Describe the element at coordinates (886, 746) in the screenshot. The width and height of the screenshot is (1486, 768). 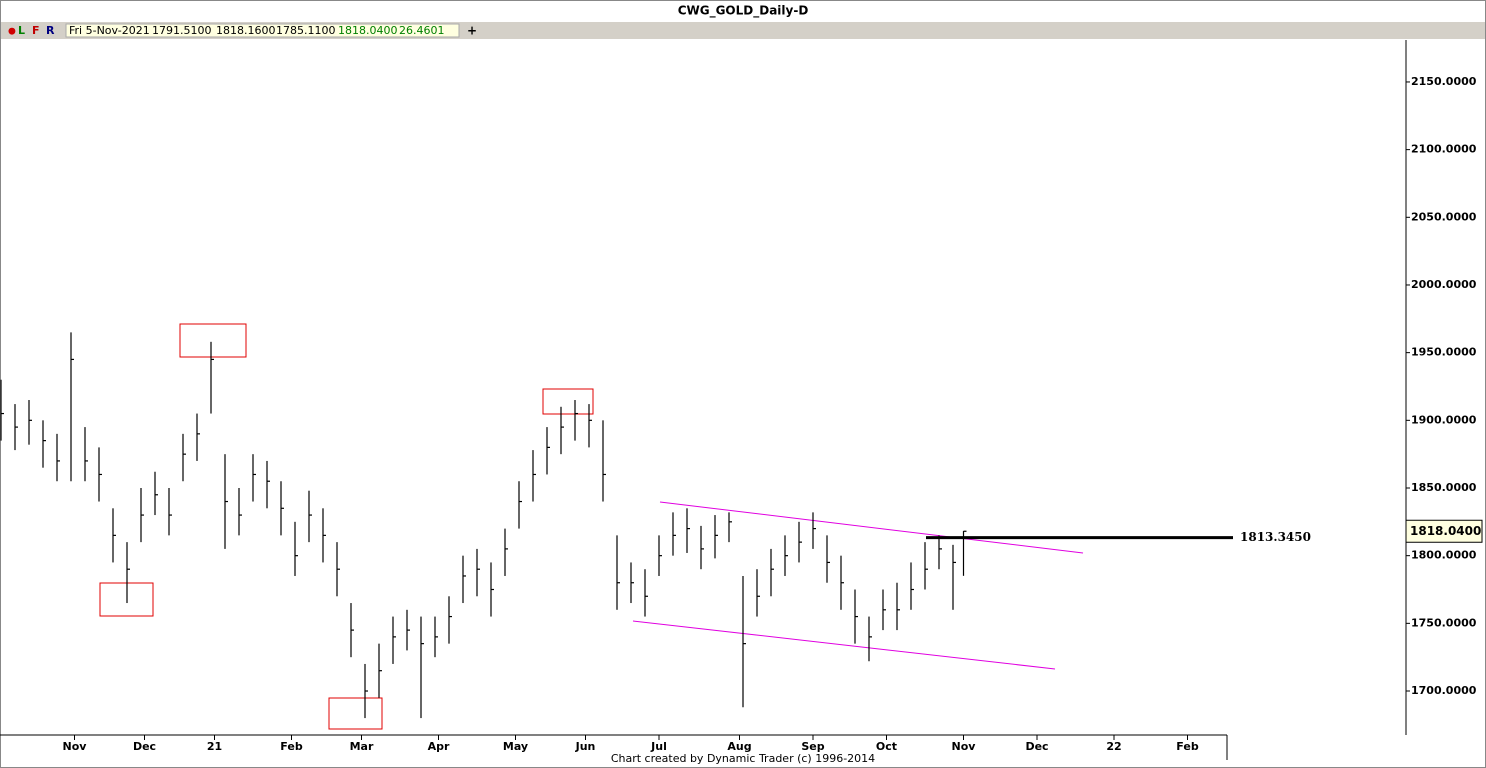
I see `x-tick-label: Oct` at that location.